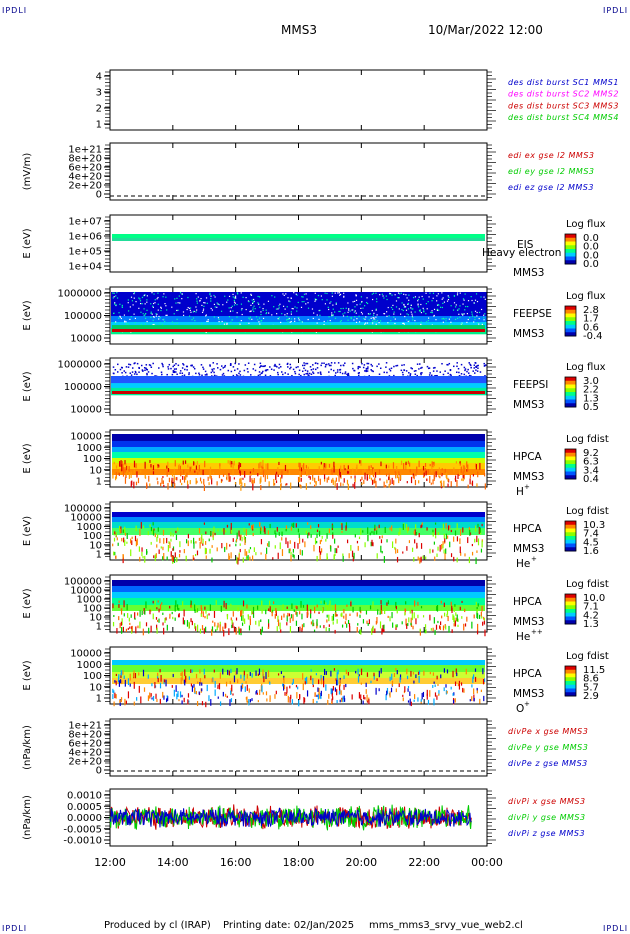  Describe the element at coordinates (99, 195) in the screenshot. I see `y-tick-label: 0` at that location.